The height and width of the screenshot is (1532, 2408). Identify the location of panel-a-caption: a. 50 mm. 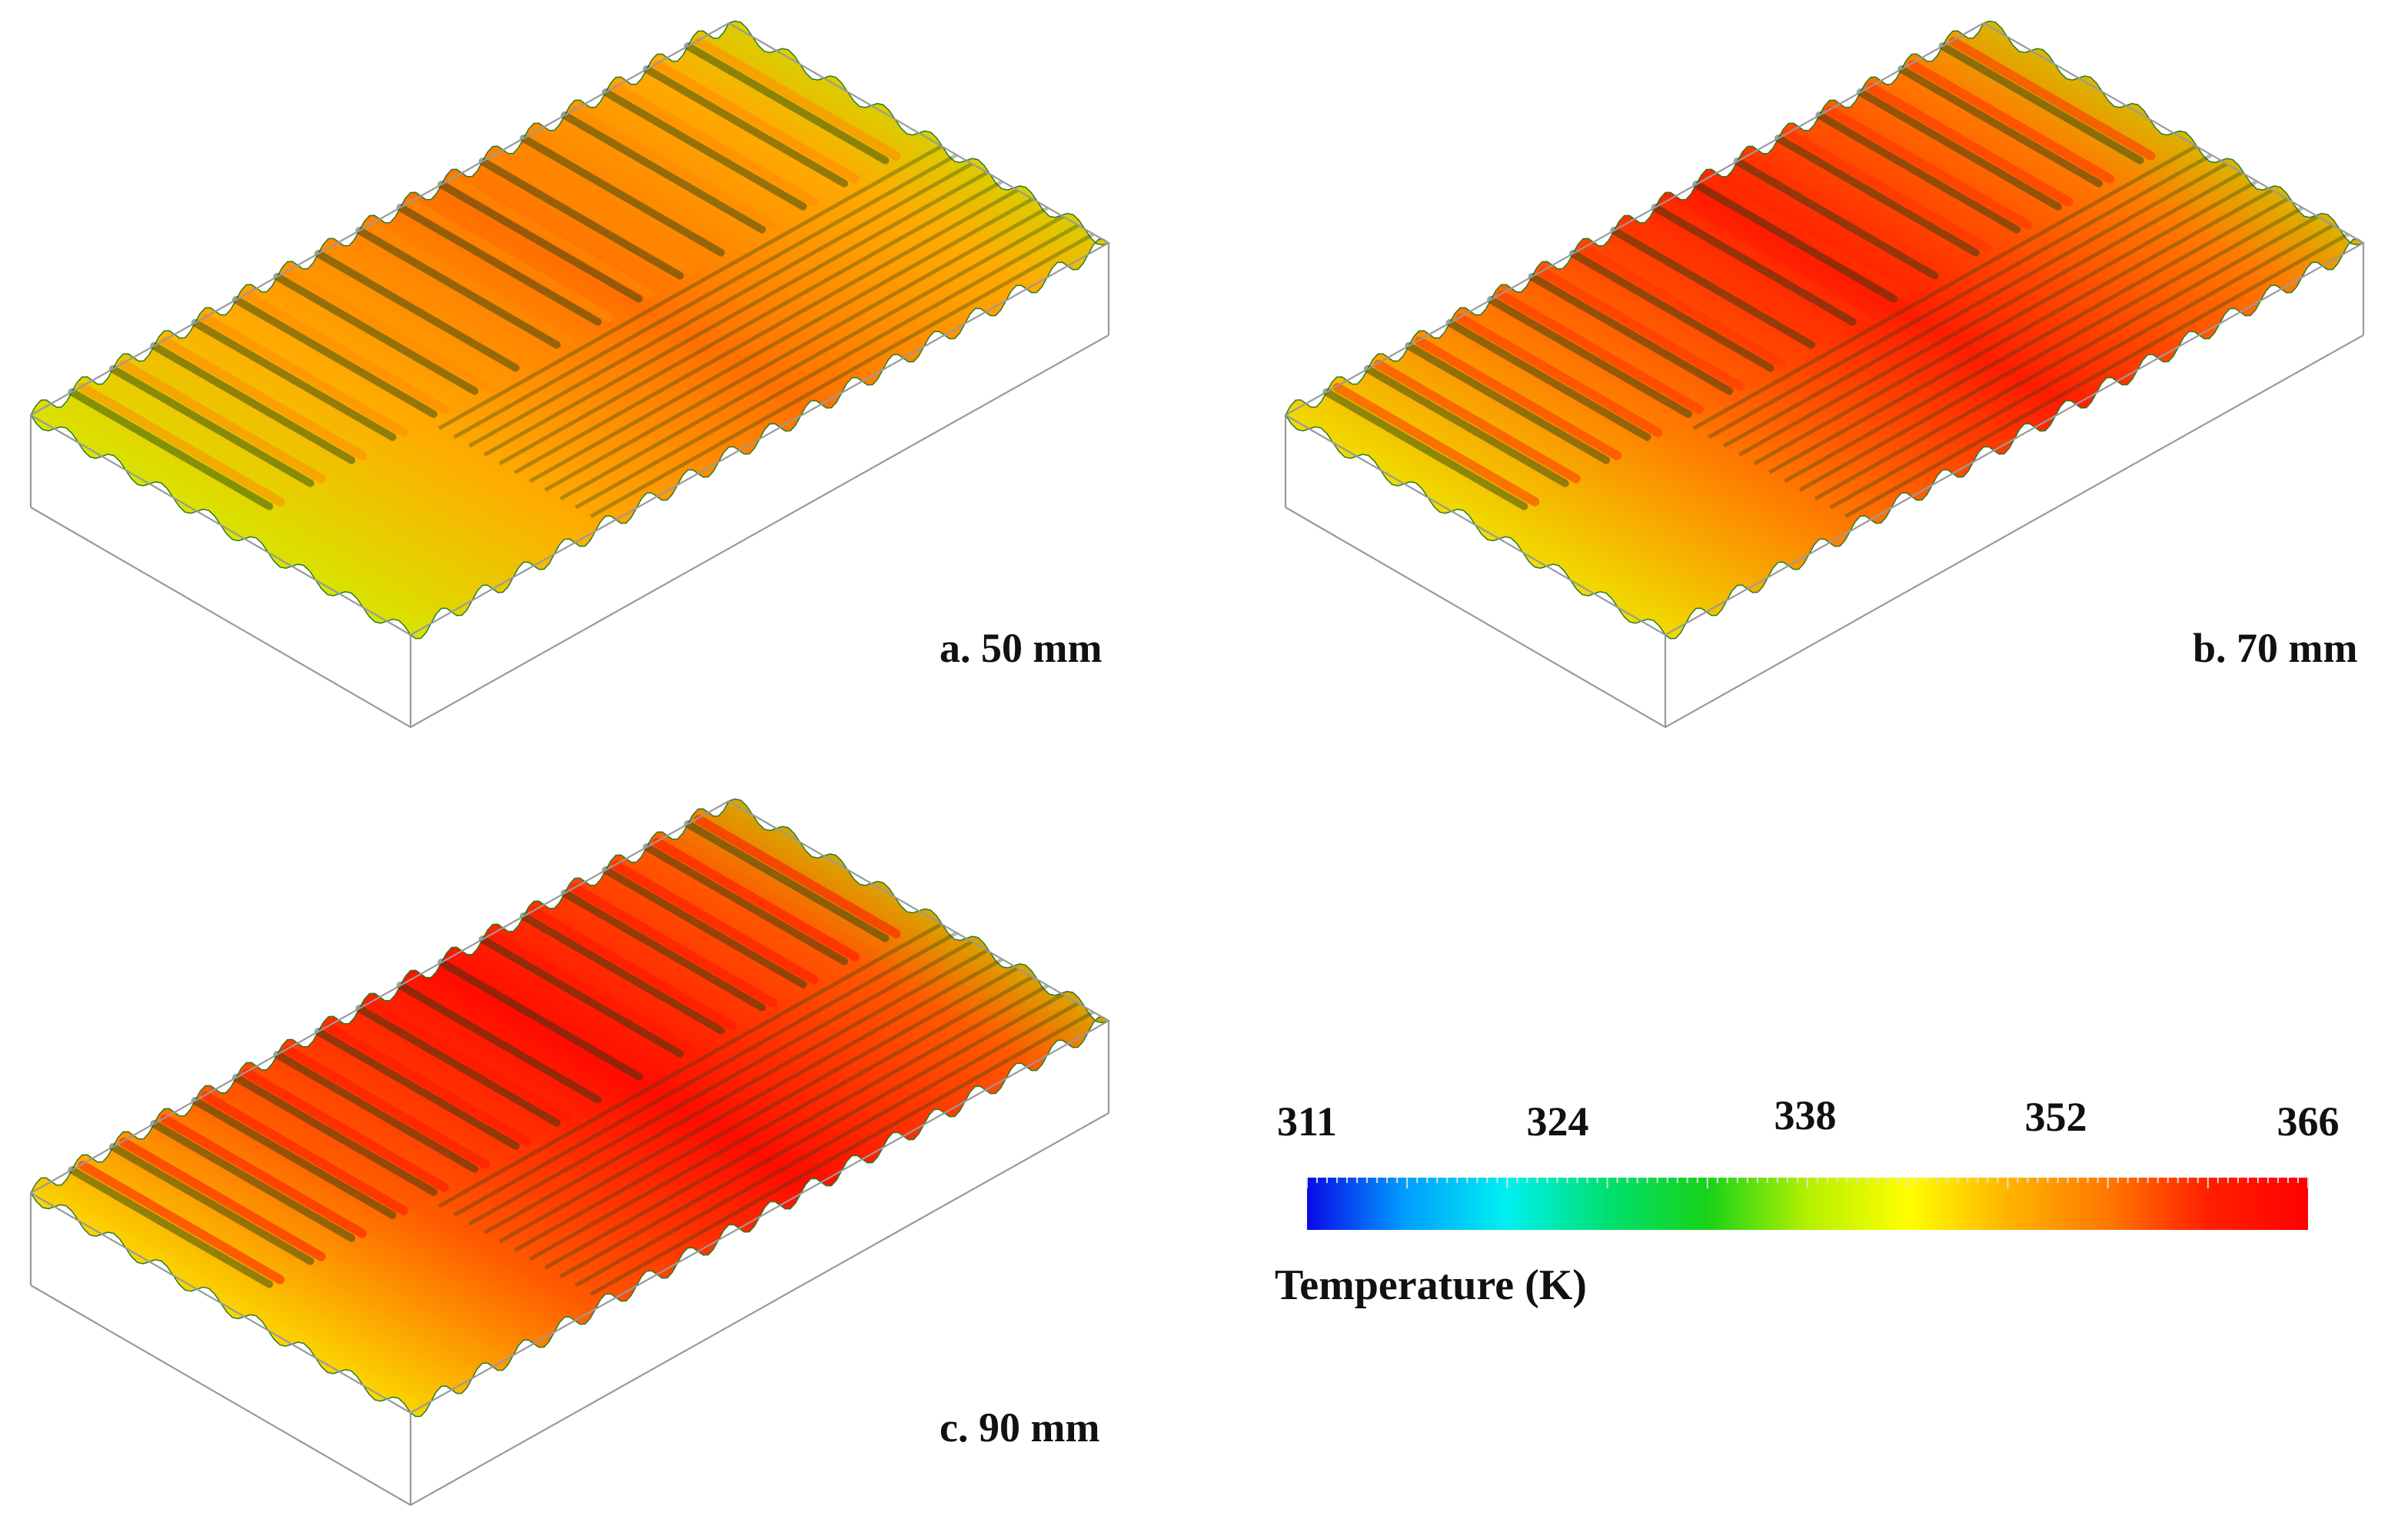
(1021, 648).